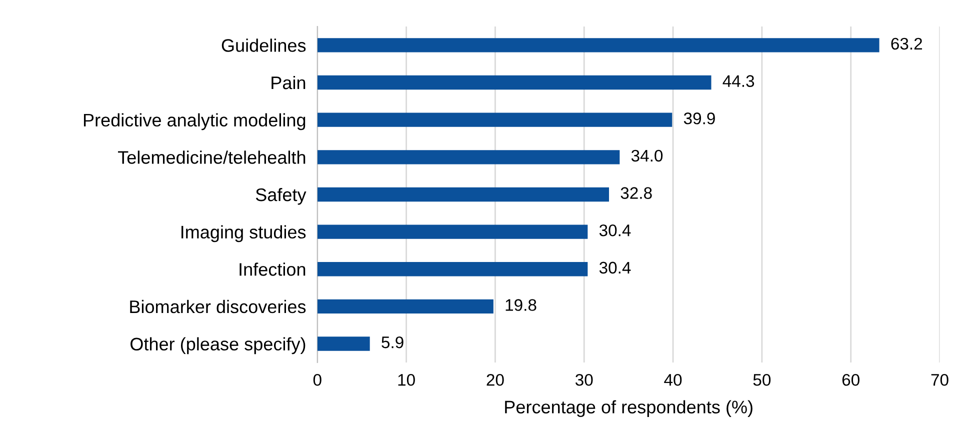  Describe the element at coordinates (195, 121) in the screenshot. I see `y-tick-label: Predictive analytic modeling` at that location.